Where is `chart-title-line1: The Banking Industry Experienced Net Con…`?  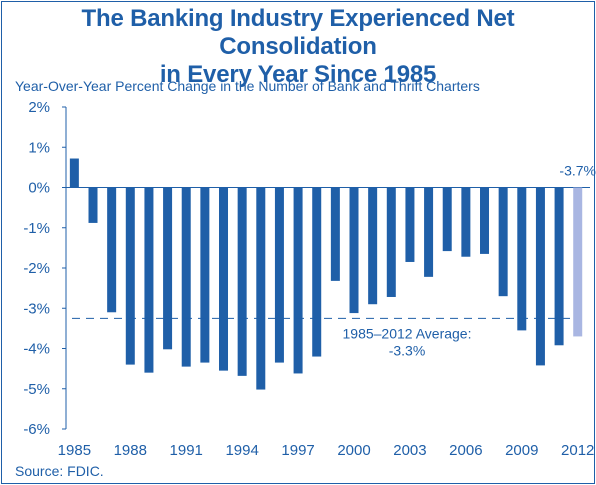
chart-title-line1: The Banking Industry Experienced Net Con… is located at coordinates (298, 32).